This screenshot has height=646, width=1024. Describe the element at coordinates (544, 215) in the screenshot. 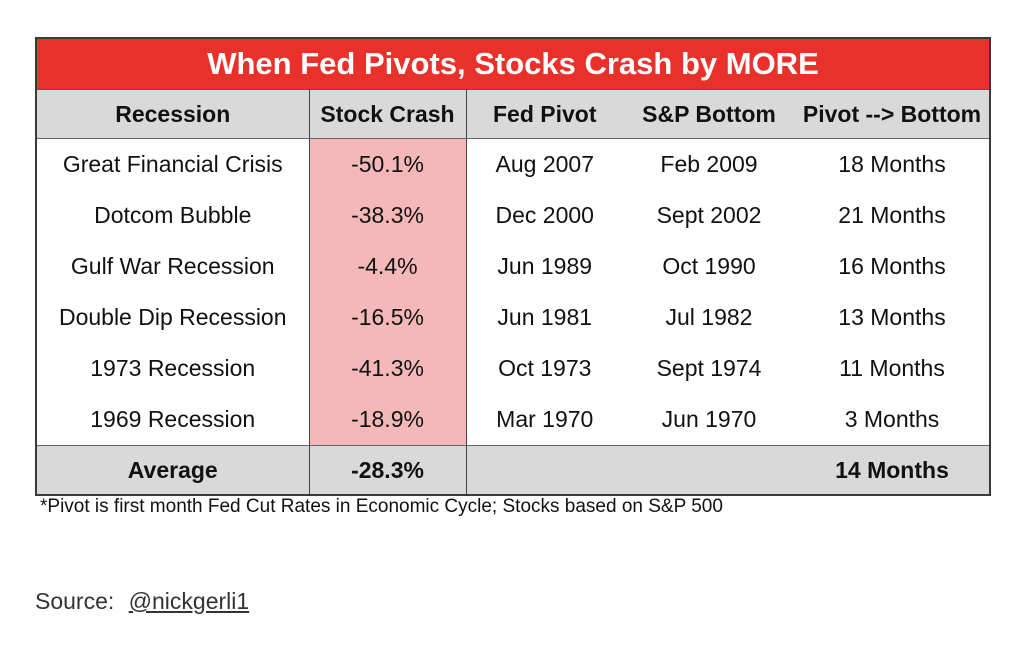

I see `fed-pivot-cell: Dec 2000` at that location.